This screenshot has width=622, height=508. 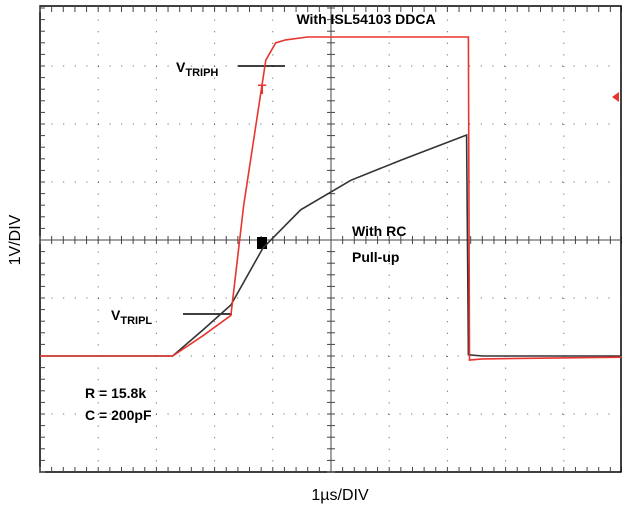 I want to click on annotation-text: With RC, so click(x=379, y=231).